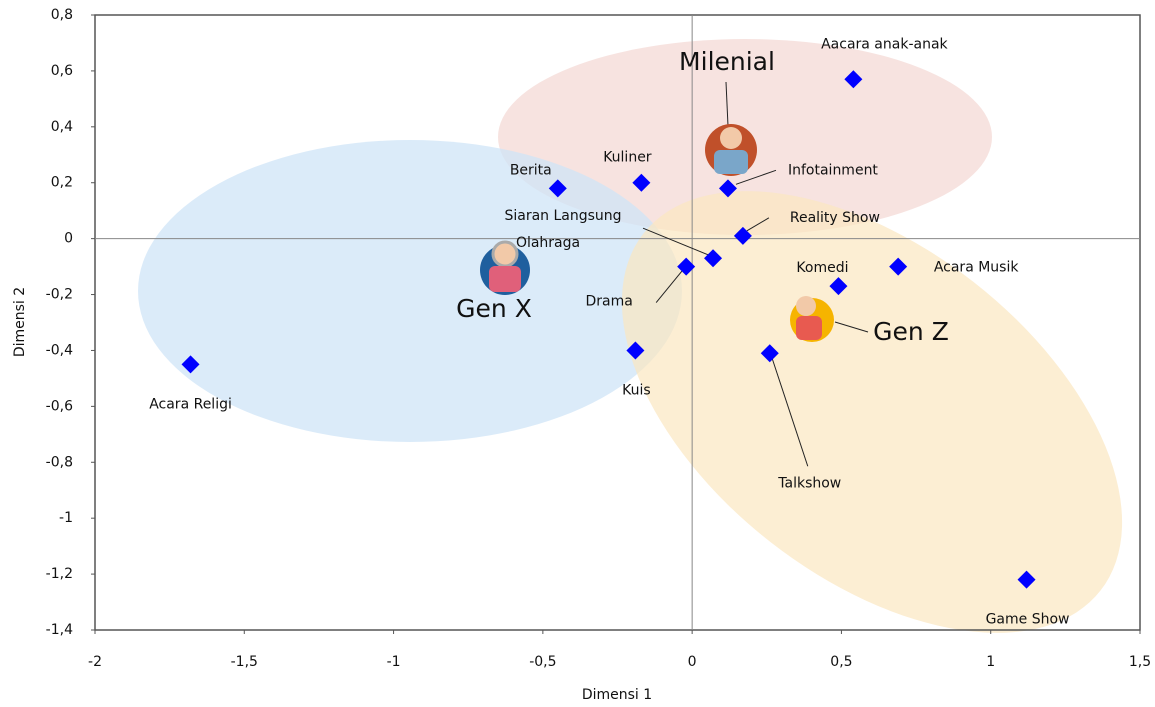  What do you see at coordinates (562, 216) in the screenshot?
I see `point-label: Siaran Langsung` at bounding box center [562, 216].